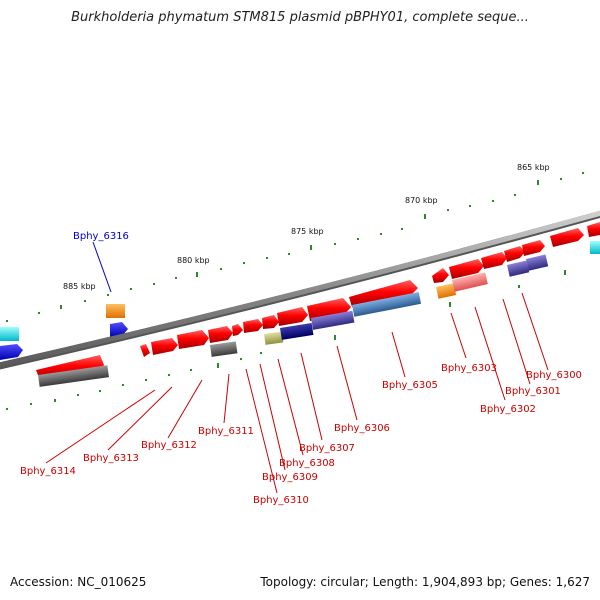 This screenshot has height=600, width=600. What do you see at coordinates (11, 352) in the screenshot?
I see `gene-blue-left` at bounding box center [11, 352].